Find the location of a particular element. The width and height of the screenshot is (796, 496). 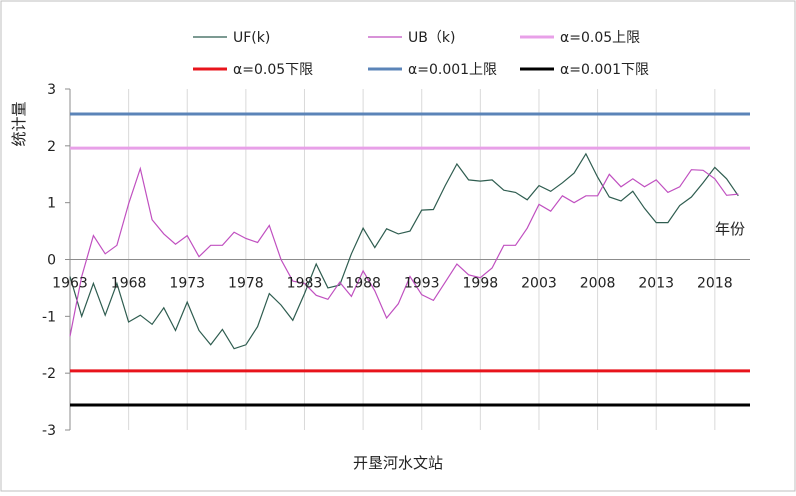

legend-label-4: α=0.001上限 is located at coordinates (452, 70).